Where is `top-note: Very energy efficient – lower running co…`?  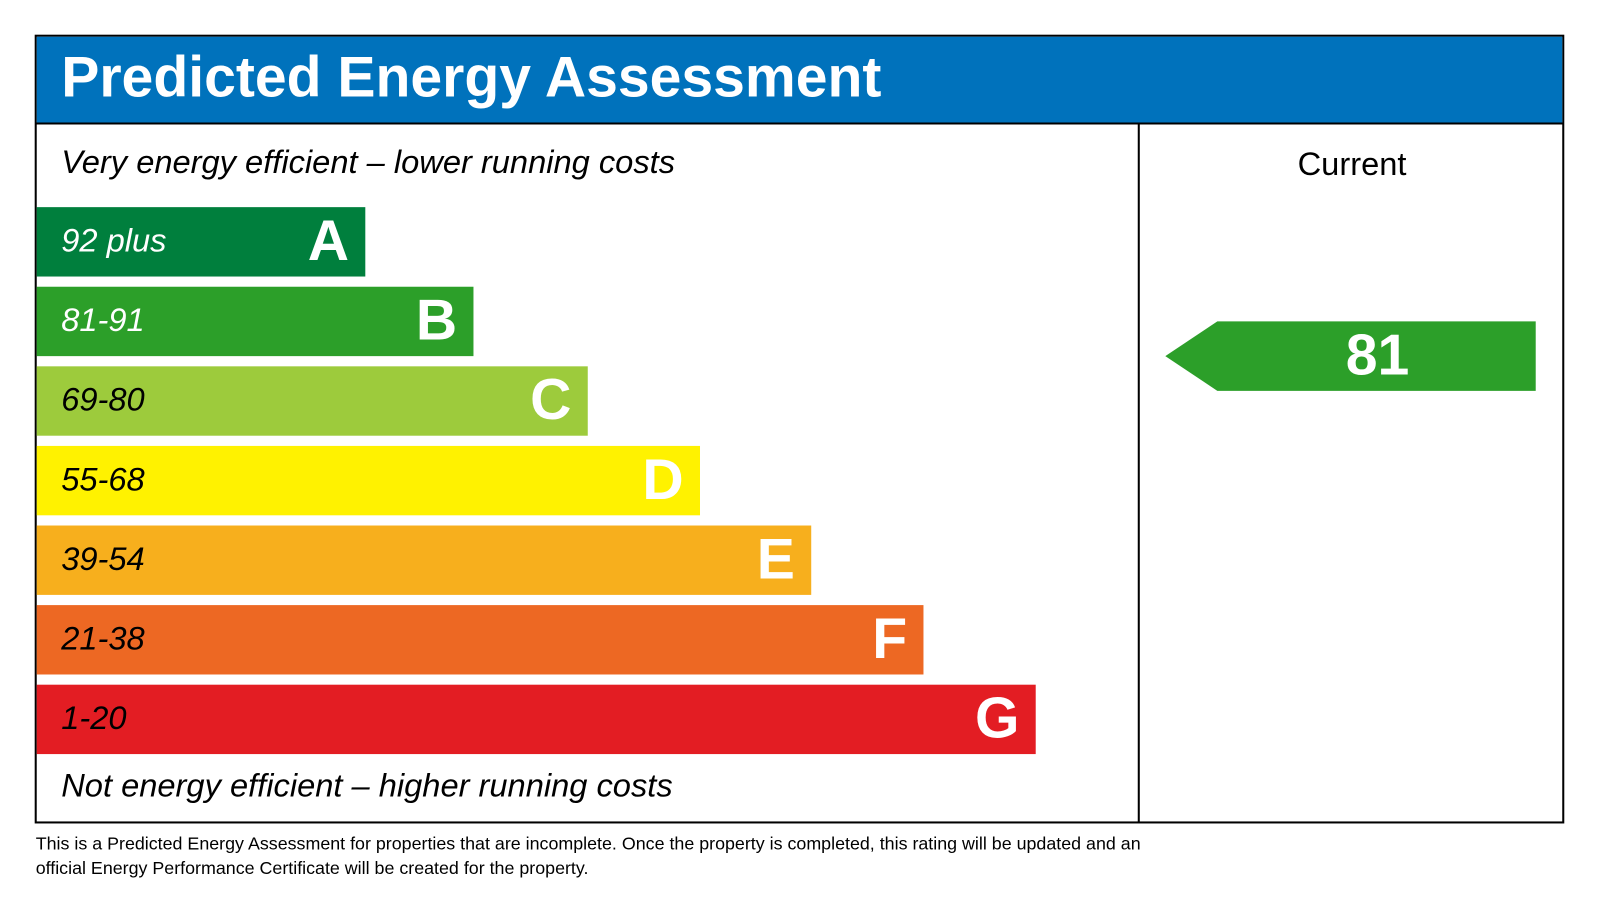
top-note: Very energy efficient – lower running co… is located at coordinates (368, 161).